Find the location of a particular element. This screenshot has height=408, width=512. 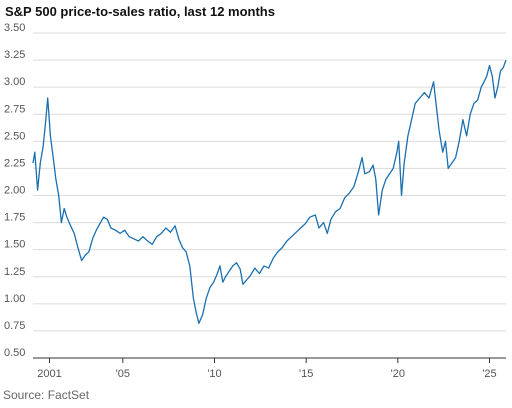

x-tick-label: 2001 is located at coordinates (49, 374).